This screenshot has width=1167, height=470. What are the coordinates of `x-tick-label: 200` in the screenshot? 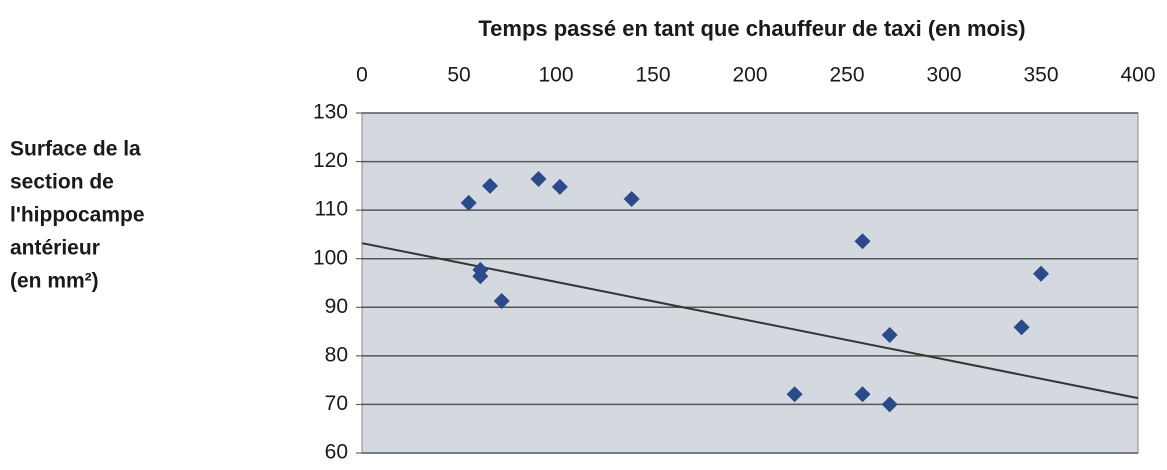 It's located at (749, 75).